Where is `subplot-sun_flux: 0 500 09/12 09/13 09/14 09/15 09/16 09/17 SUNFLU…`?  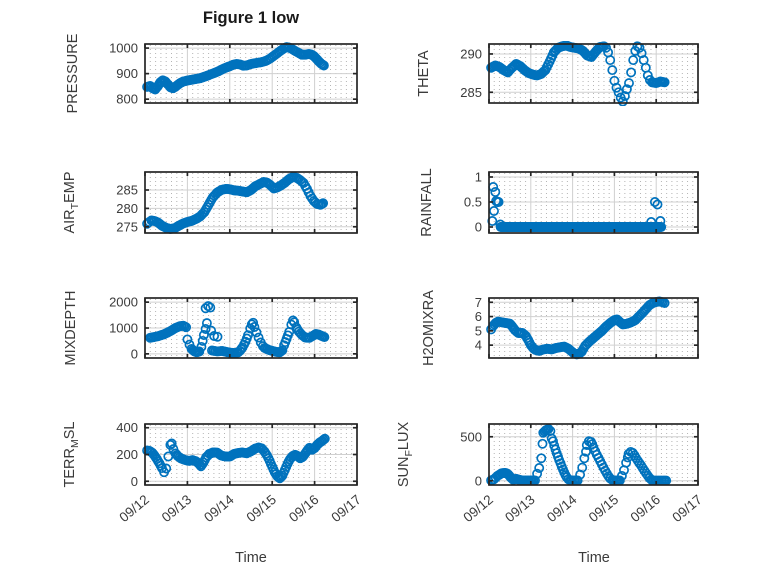 subplot-sun_flux: 0 500 09/12 09/13 09/14 09/15 09/16 09/17 SUNFLU… is located at coordinates (550, 473).